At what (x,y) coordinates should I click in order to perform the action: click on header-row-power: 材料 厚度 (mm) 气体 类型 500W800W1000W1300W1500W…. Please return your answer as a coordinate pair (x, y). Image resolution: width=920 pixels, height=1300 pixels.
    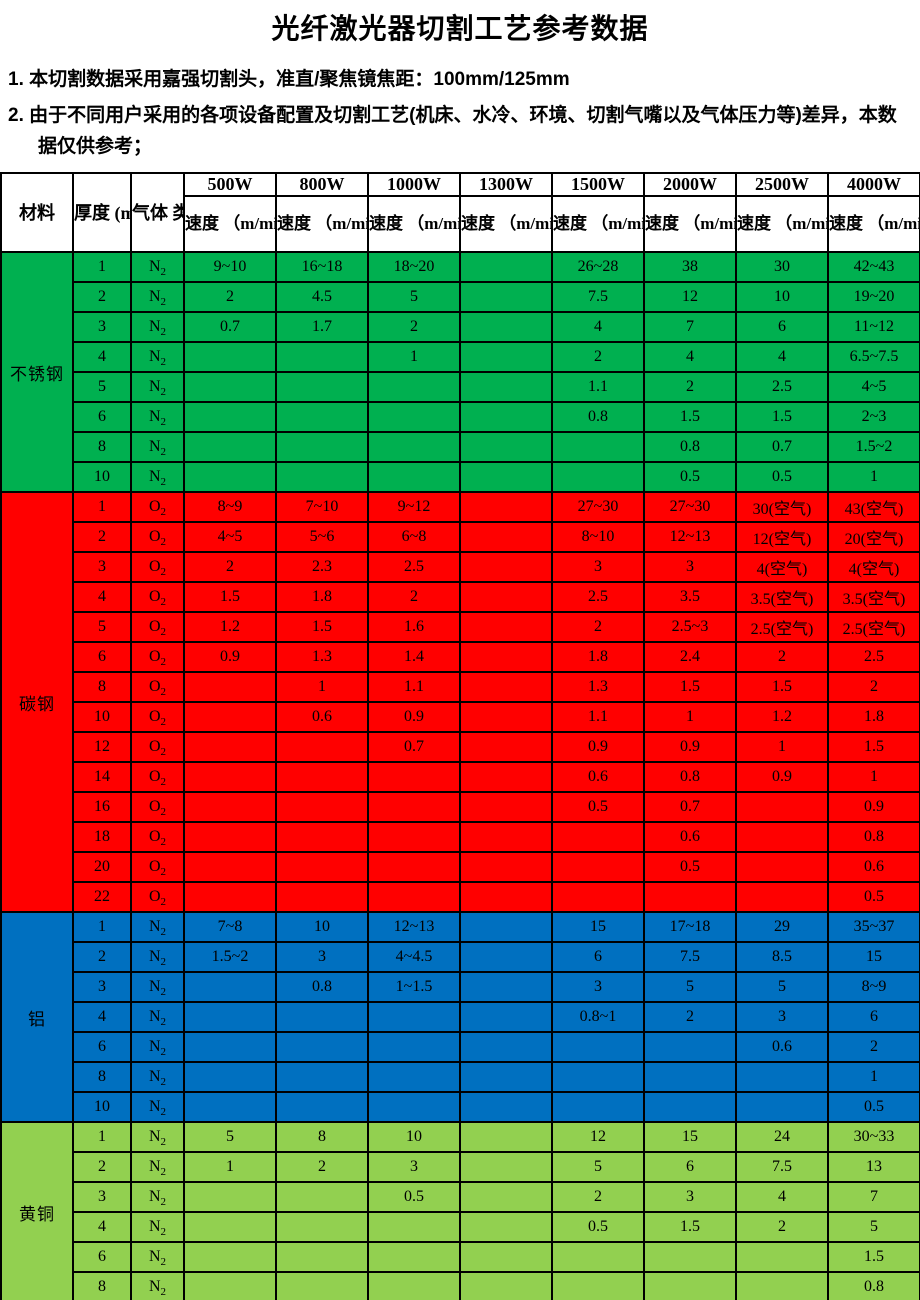
    Looking at the image, I should click on (460, 213).